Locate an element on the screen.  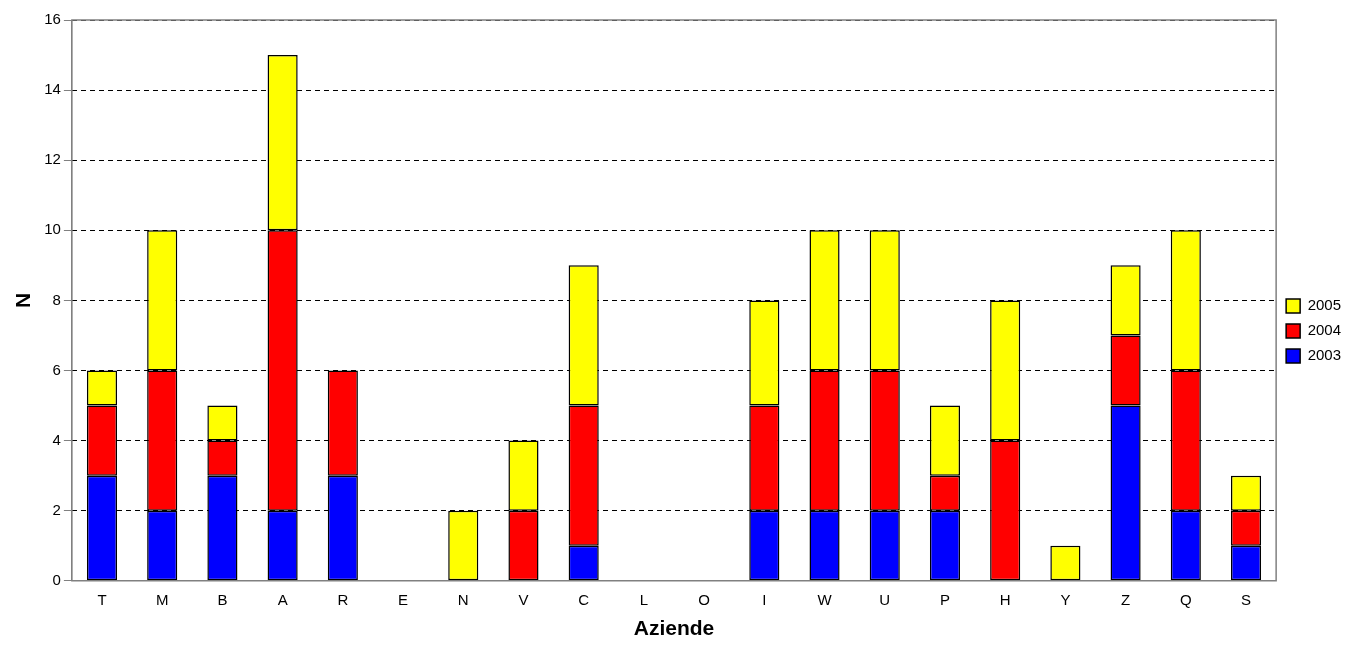
y-tick-label: 14 is located at coordinates (52, 89).